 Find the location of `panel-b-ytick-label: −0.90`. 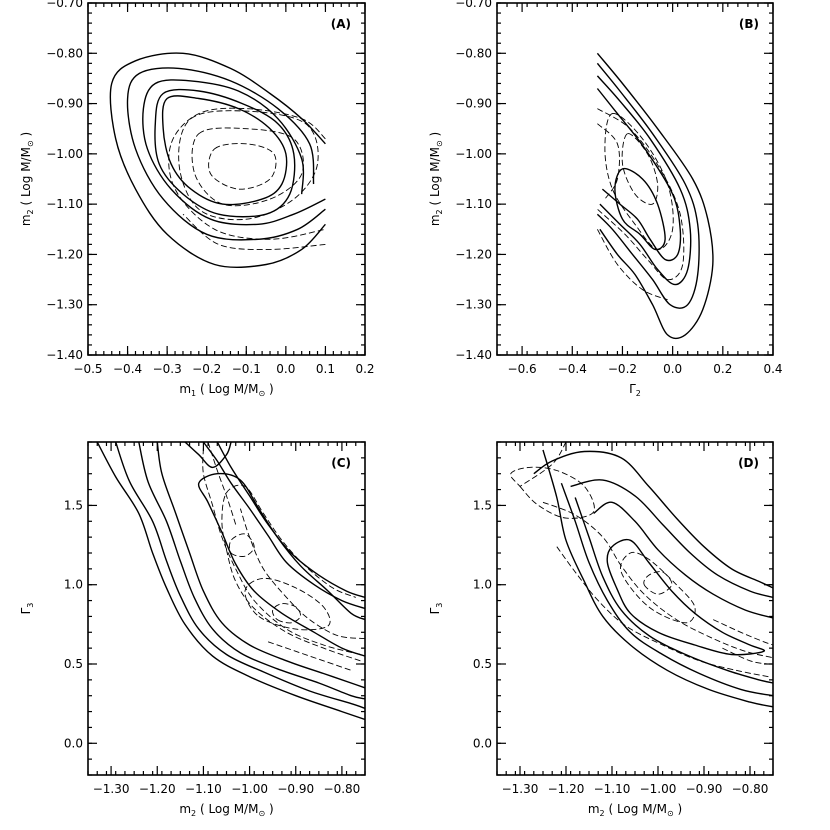

panel-b-ytick-label: −0.90 is located at coordinates (473, 104).